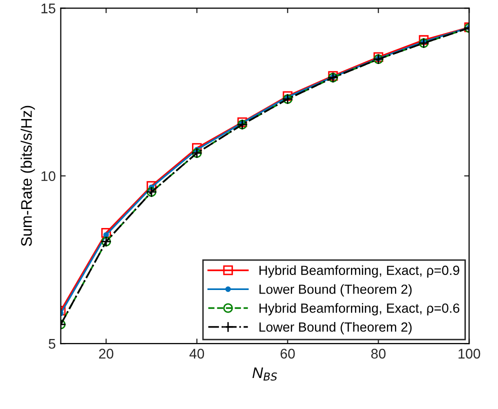 This screenshot has height=409, width=498. I want to click on legend-label: Hybrid Beamforming, Exact, ρ=0.9, so click(360, 271).